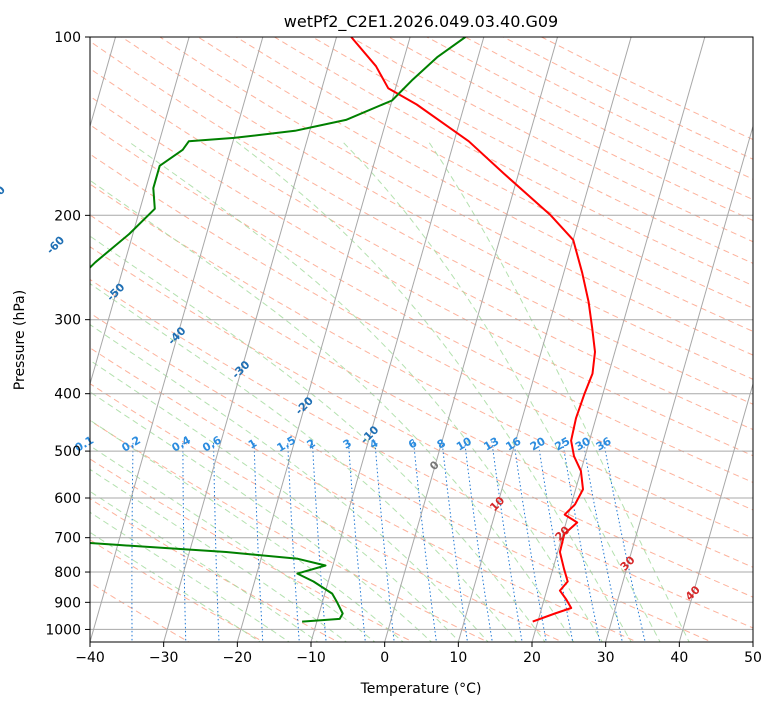 This screenshot has height=708, width=775. Describe the element at coordinates (347, 444) in the screenshot. I see `mixing-ratio-label: 3` at that location.